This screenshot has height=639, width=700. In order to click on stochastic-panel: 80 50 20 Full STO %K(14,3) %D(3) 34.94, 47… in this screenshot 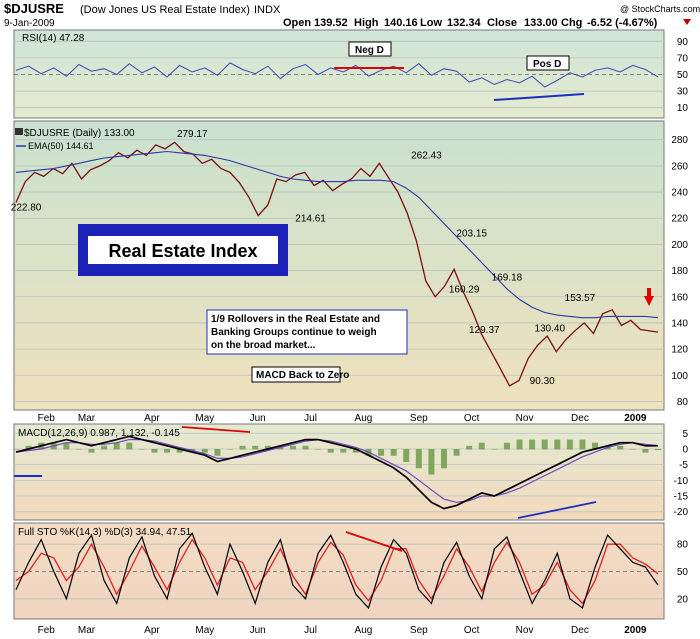, I will do `click(351, 571)`.